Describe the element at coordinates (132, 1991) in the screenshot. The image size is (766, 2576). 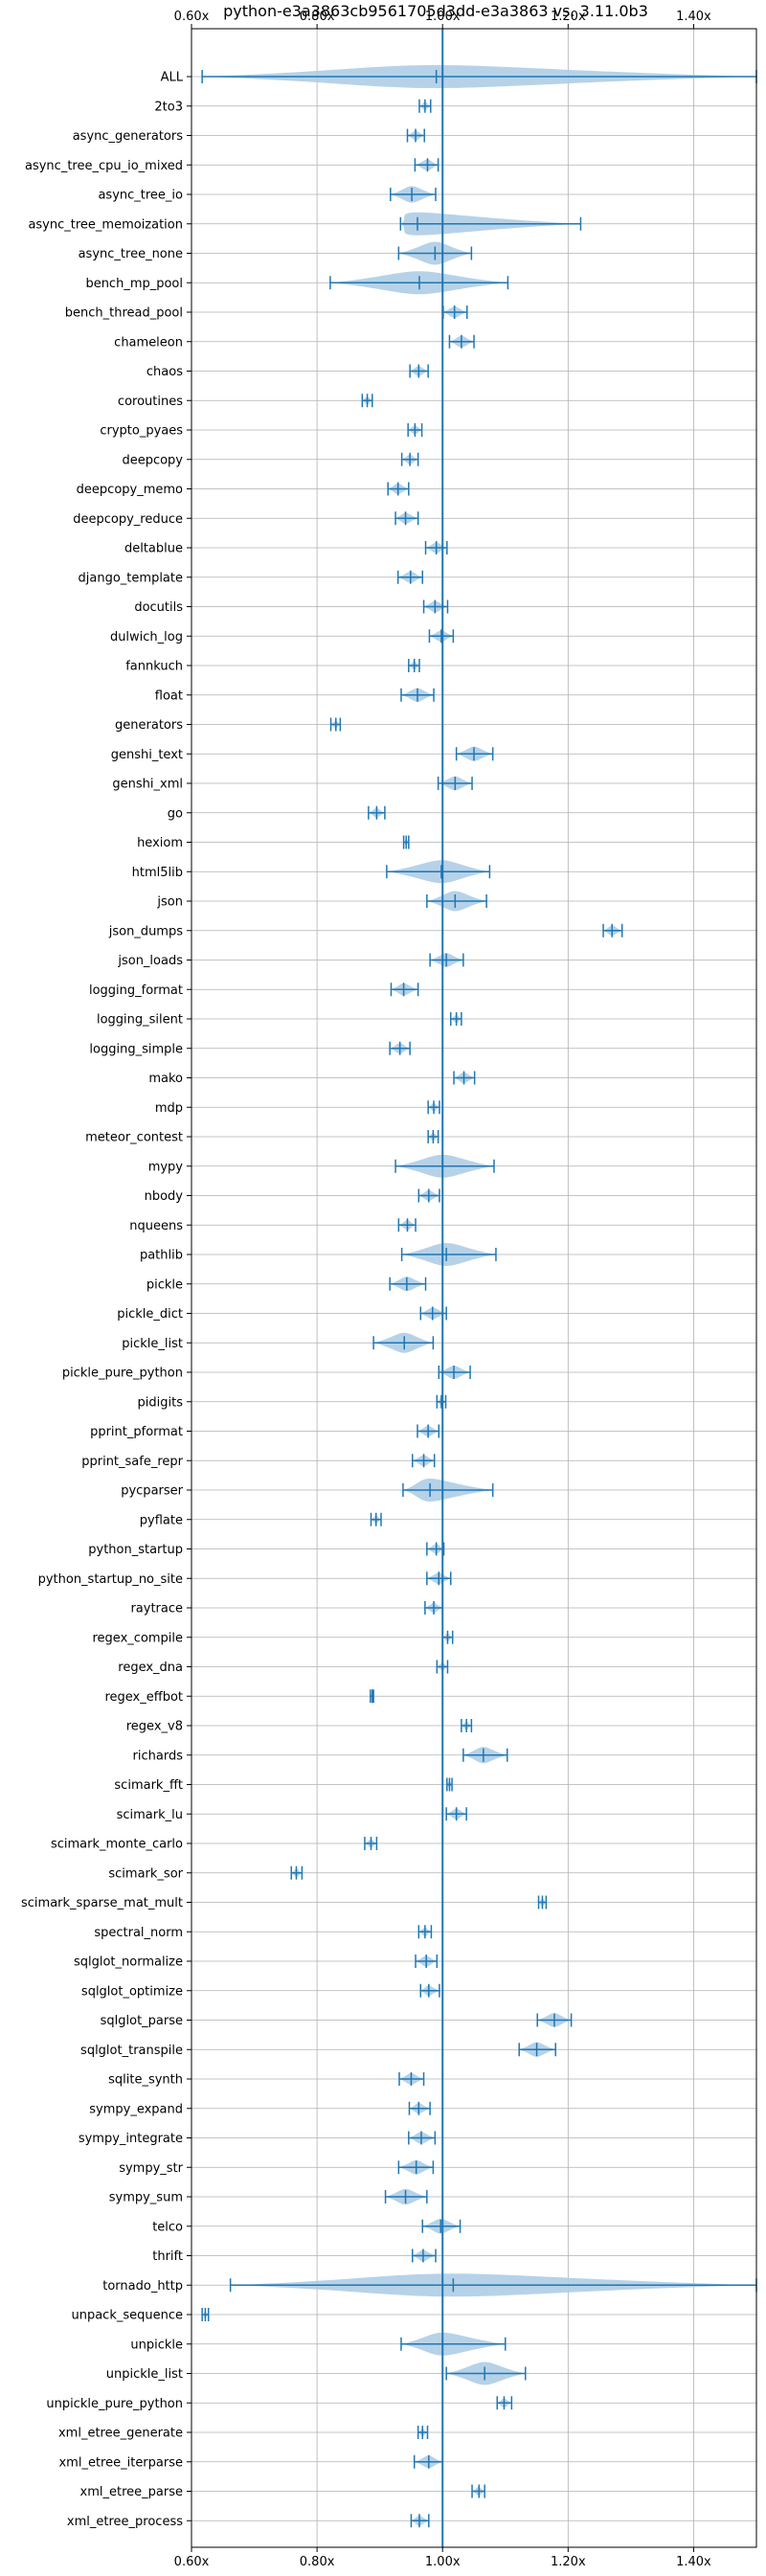
I see `y-tick-label: sqlglot_optimize` at that location.